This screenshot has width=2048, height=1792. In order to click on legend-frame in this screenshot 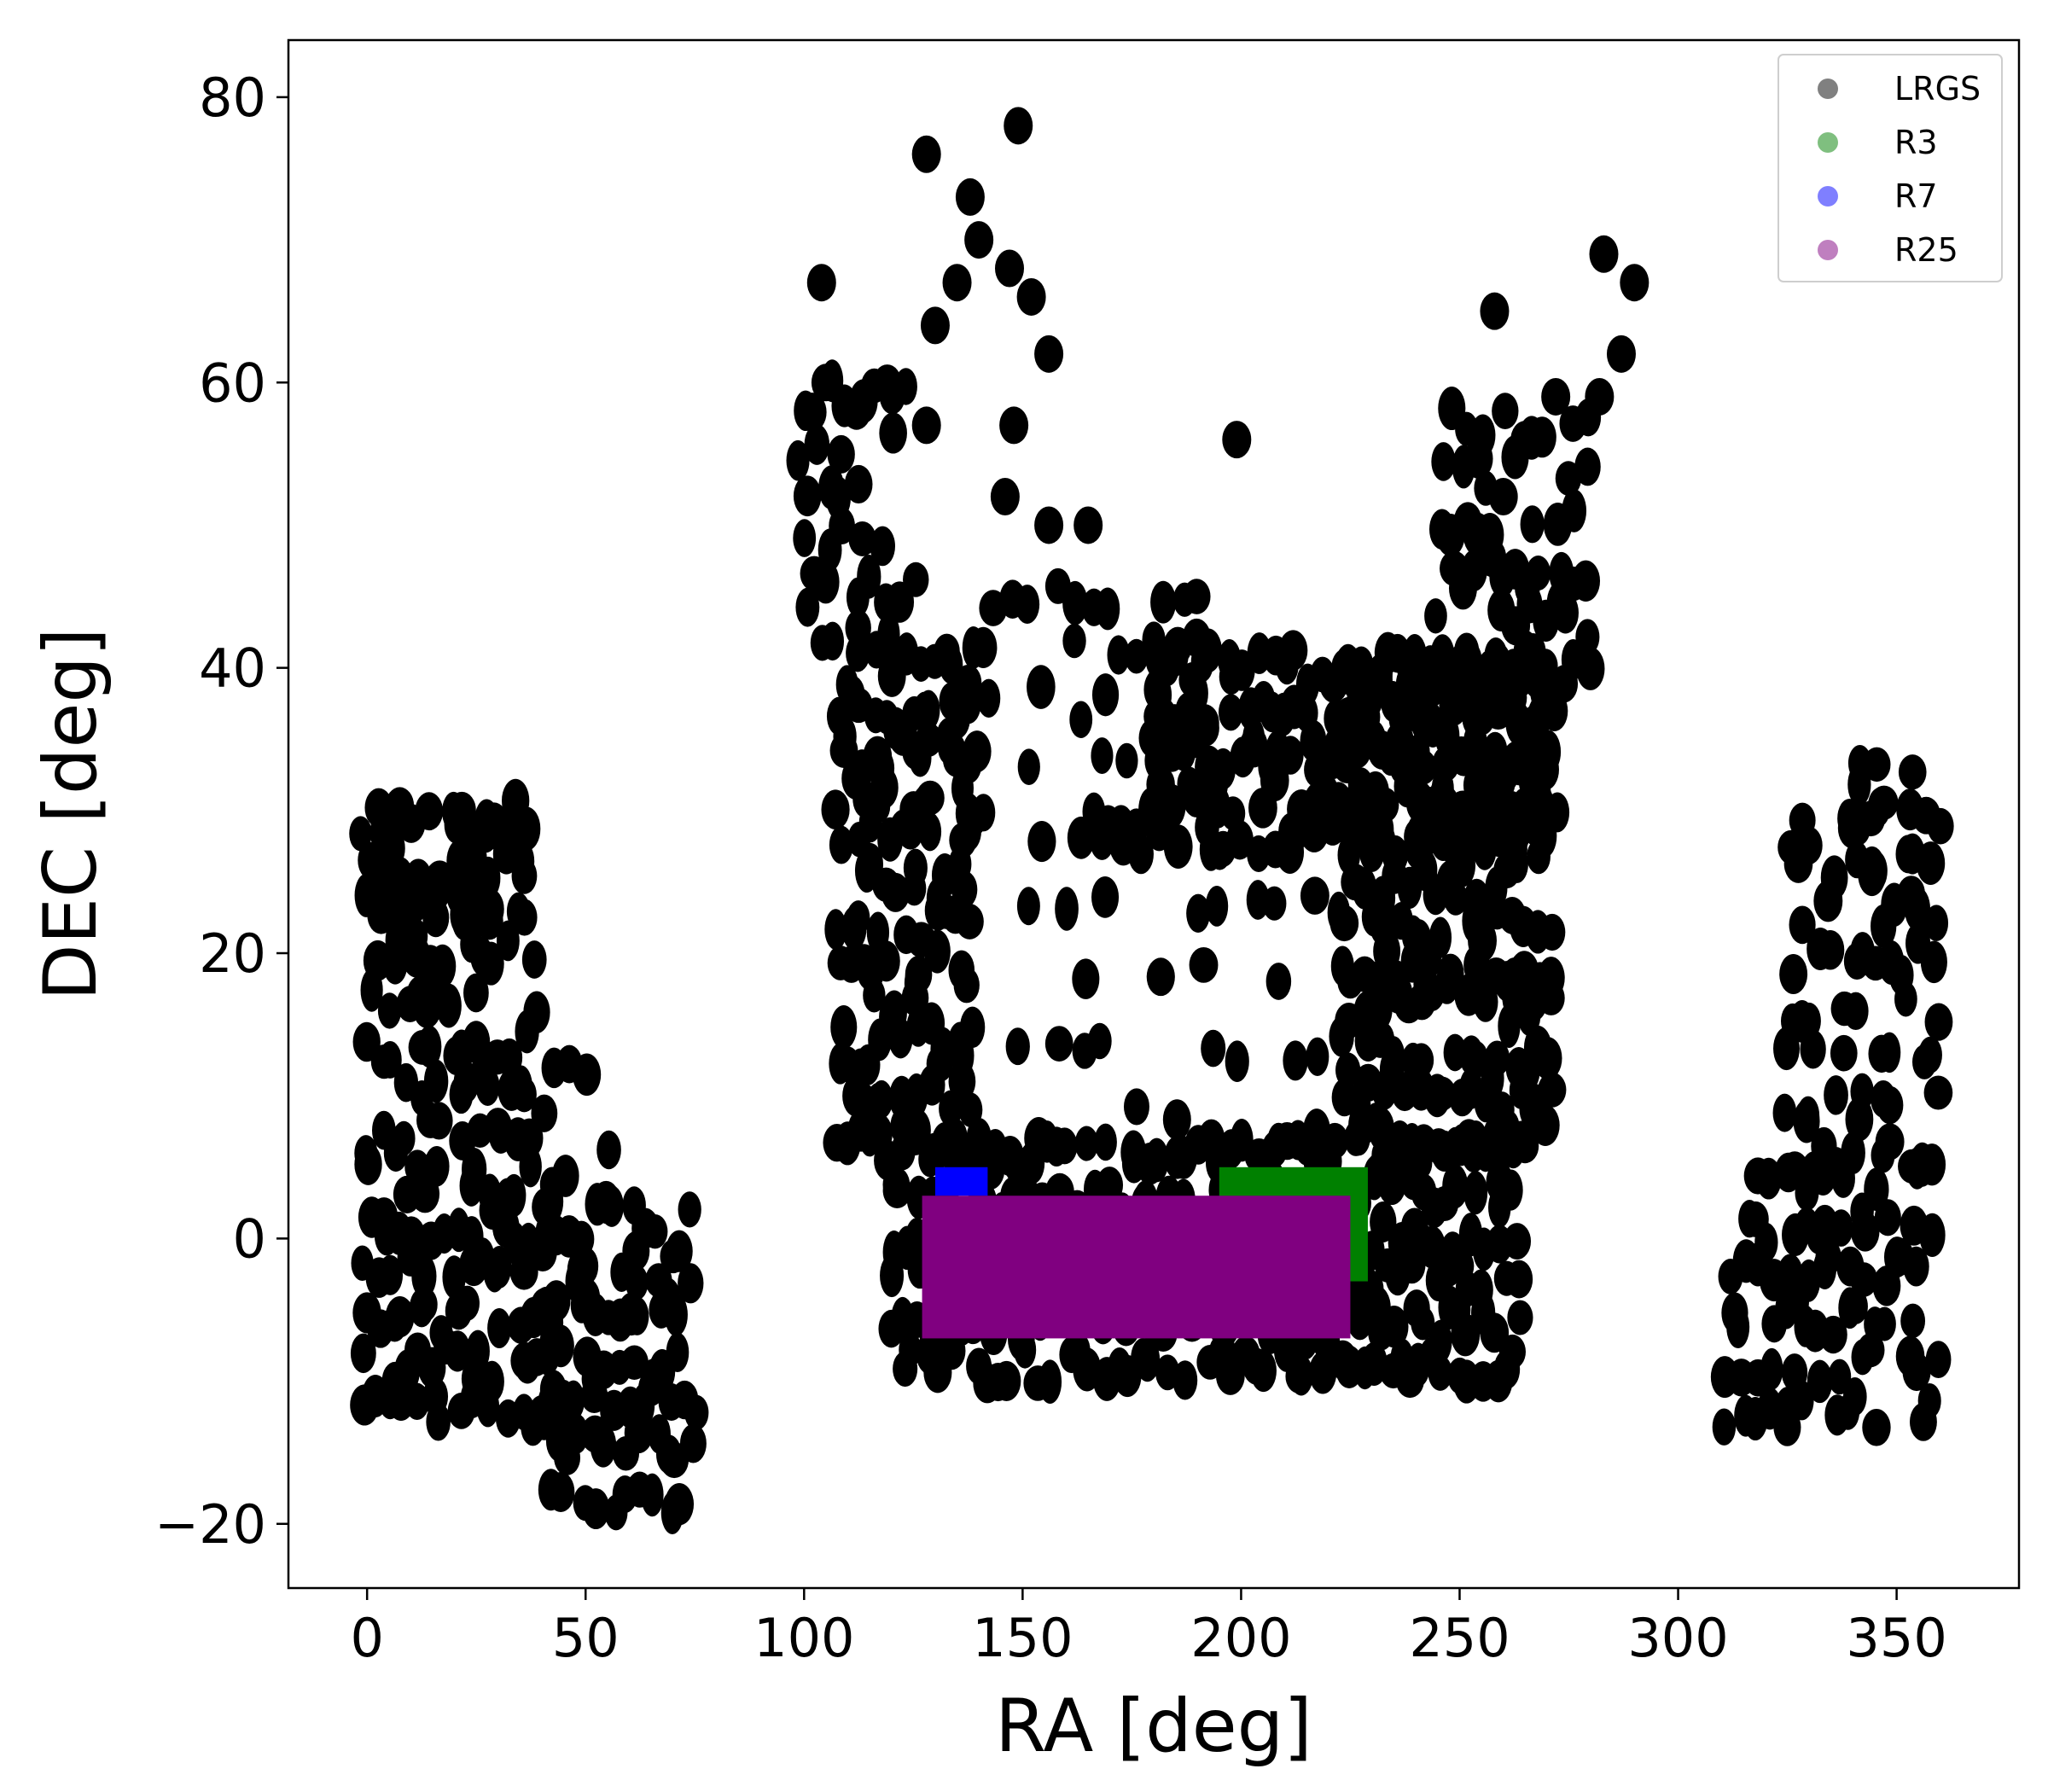, I will do `click(1890, 168)`.